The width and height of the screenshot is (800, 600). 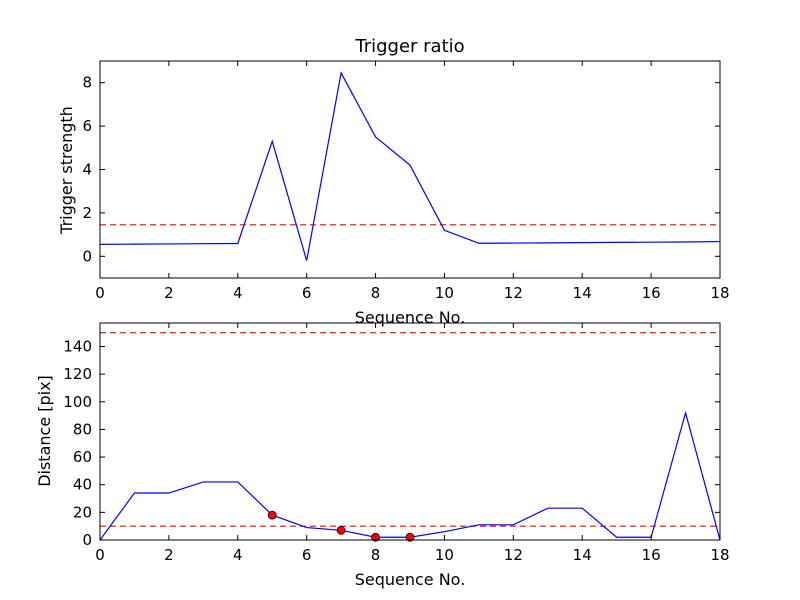 I want to click on top-x-tick-label: 14, so click(x=582, y=293).